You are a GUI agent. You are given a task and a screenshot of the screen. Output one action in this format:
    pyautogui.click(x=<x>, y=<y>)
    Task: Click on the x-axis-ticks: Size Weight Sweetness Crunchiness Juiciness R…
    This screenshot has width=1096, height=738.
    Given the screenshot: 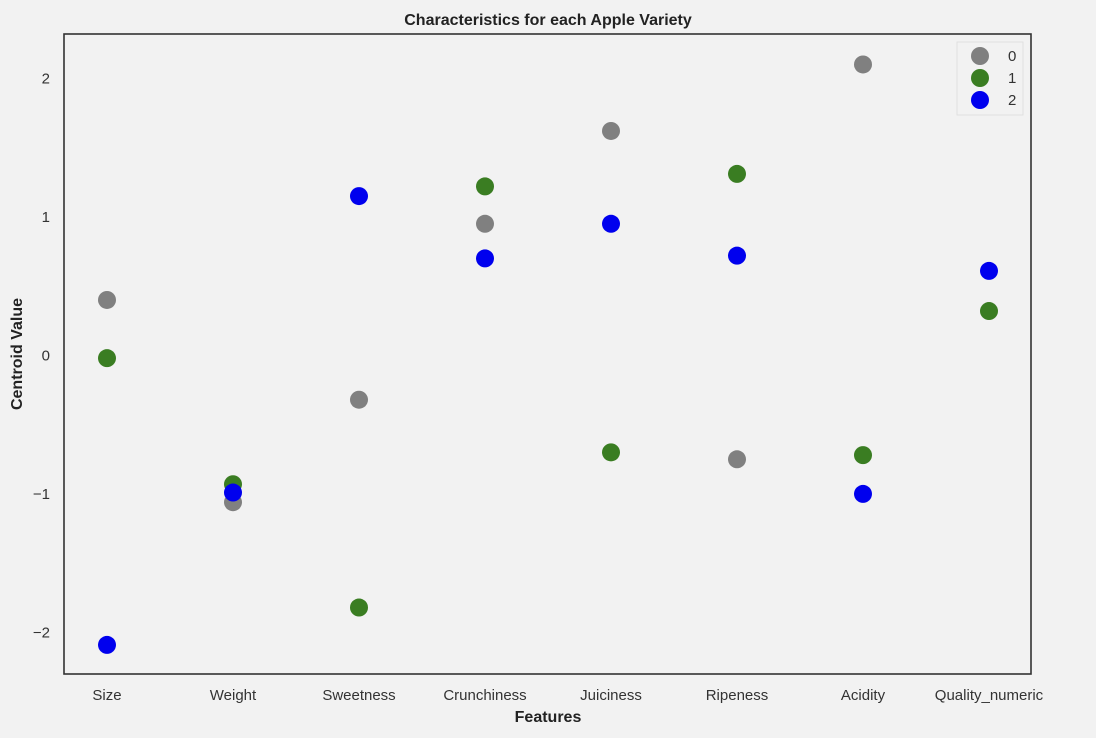 What is the action you would take?
    pyautogui.click(x=567, y=695)
    